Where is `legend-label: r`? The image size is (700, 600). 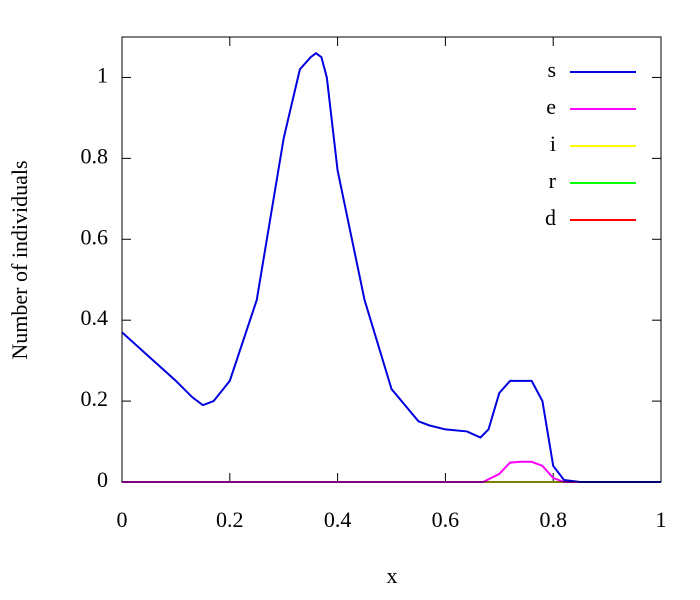
legend-label: r is located at coordinates (553, 180).